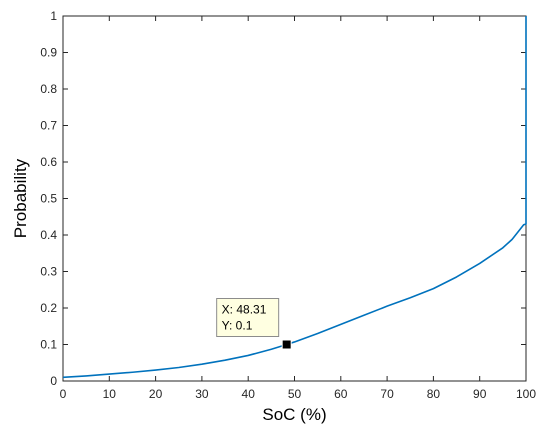 This screenshot has height=442, width=550. I want to click on y-tick-label: 0.2, so click(48, 308).